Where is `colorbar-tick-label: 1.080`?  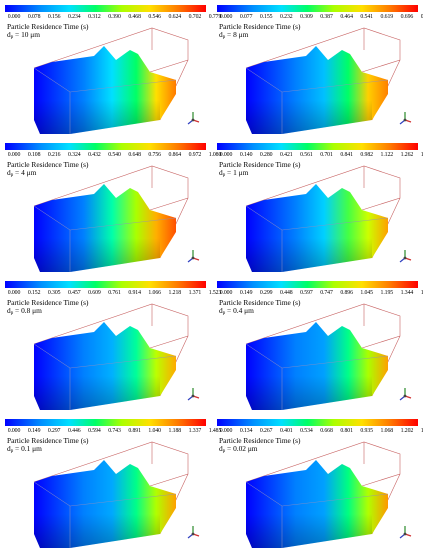 colorbar-tick-label: 1.080 is located at coordinates (215, 155).